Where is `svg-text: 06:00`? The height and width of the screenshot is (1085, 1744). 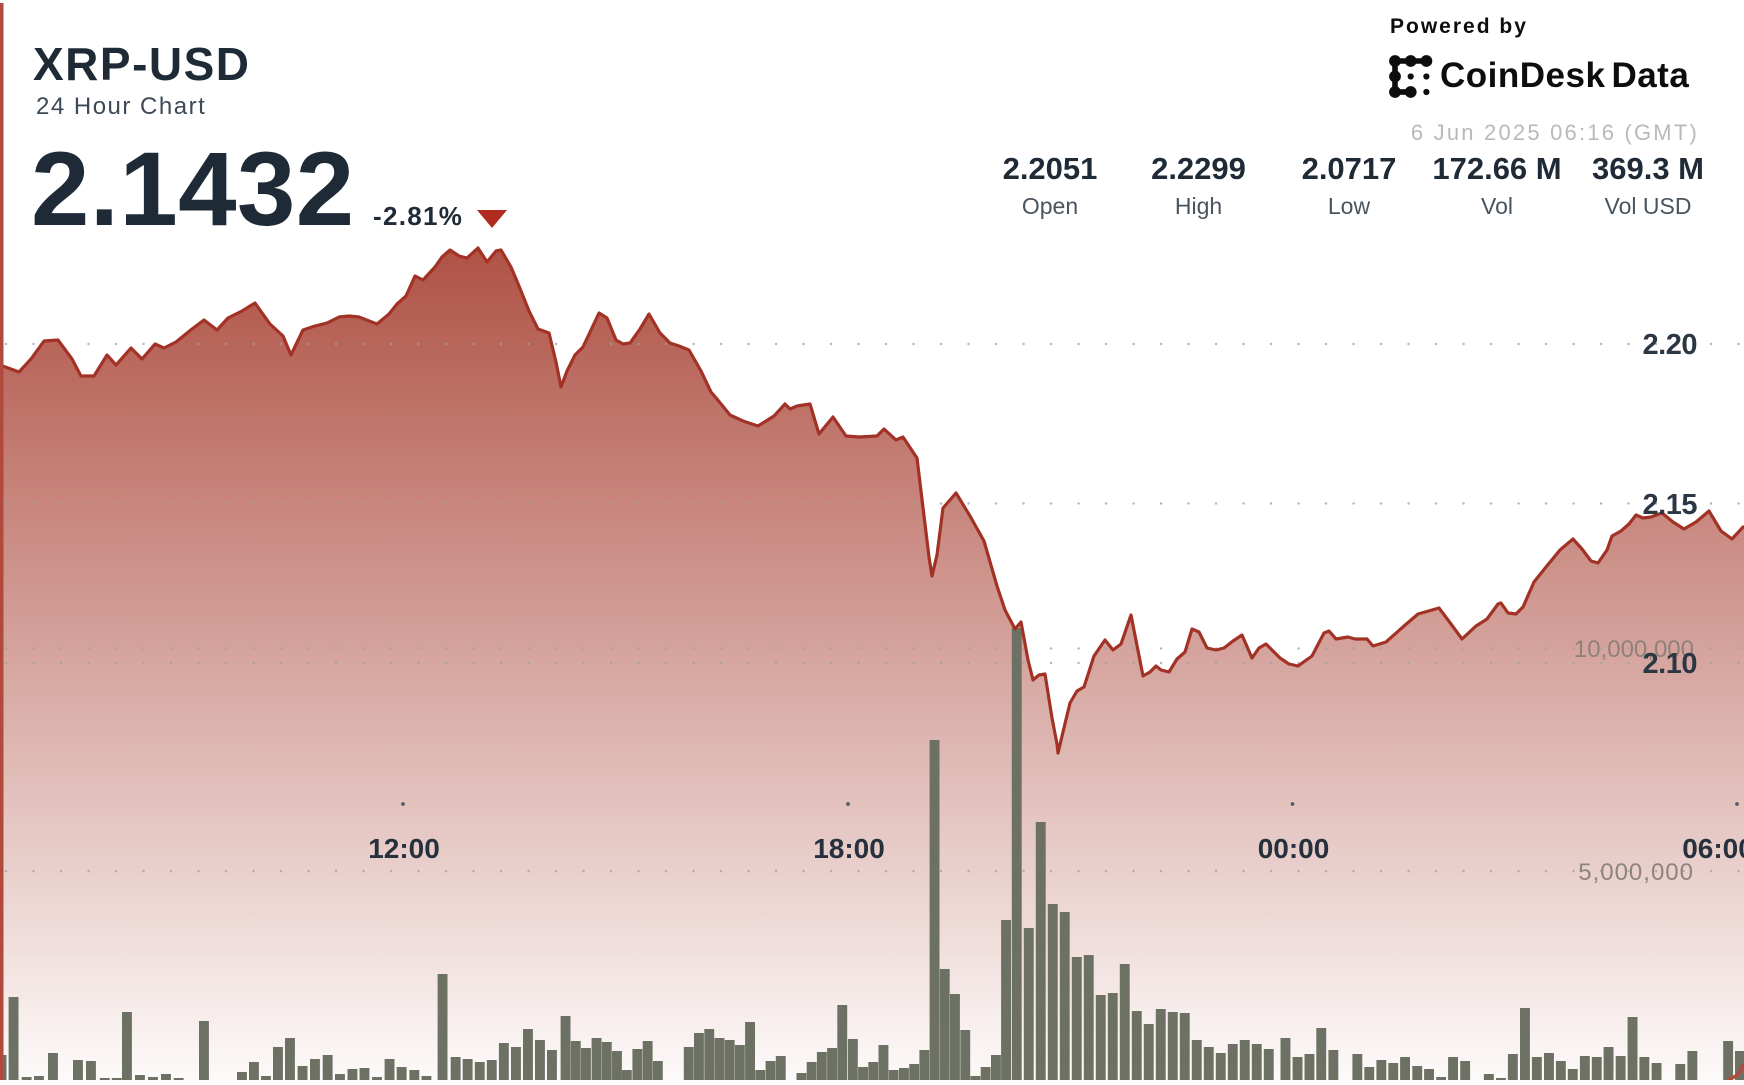 svg-text: 06:00 is located at coordinates (1713, 848).